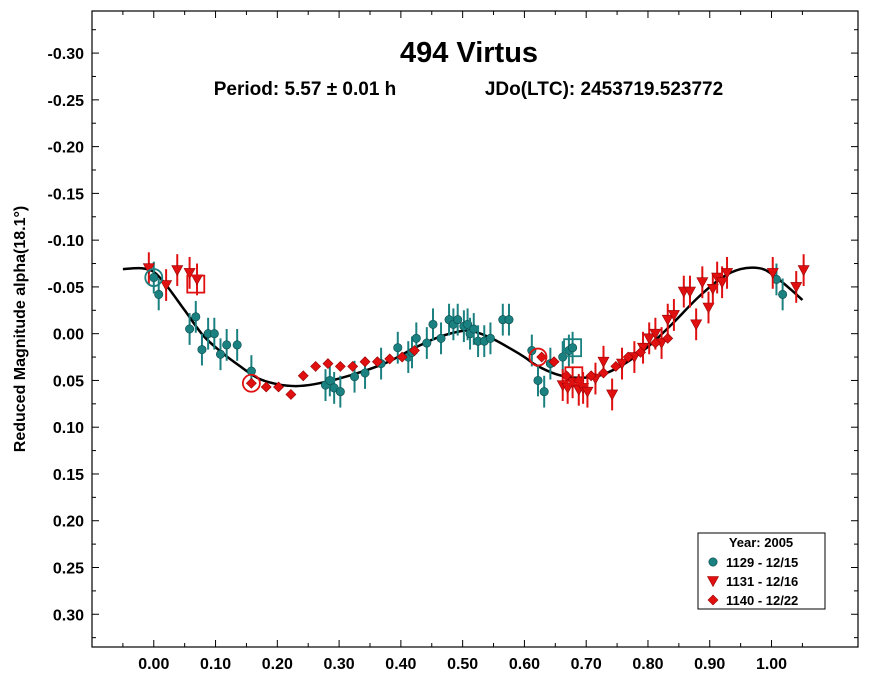 The image size is (869, 679). What do you see at coordinates (762, 562) in the screenshot?
I see `legend-label: 1129 - 12/15` at bounding box center [762, 562].